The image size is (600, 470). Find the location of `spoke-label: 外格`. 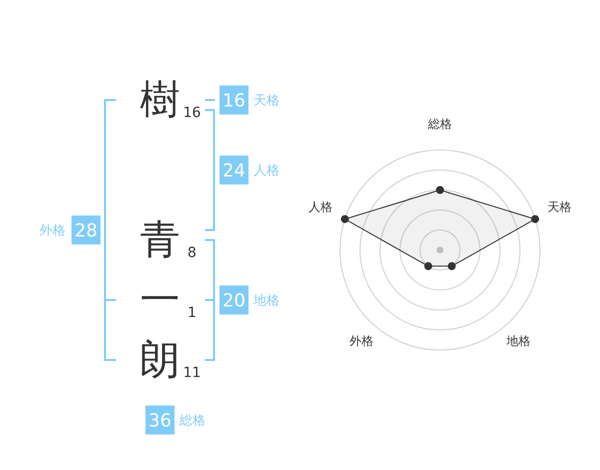

spoke-label: 外格 is located at coordinates (362, 341).